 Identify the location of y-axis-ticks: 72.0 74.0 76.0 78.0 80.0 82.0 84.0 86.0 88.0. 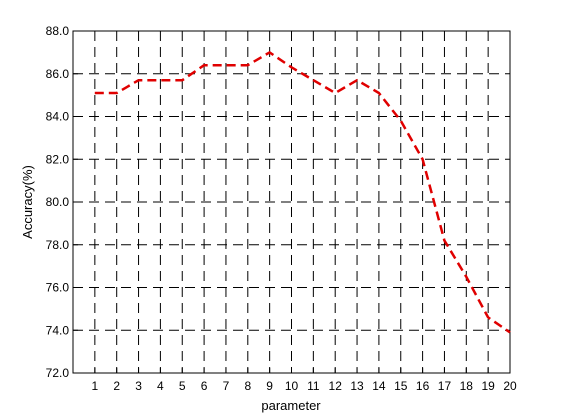
(62, 202).